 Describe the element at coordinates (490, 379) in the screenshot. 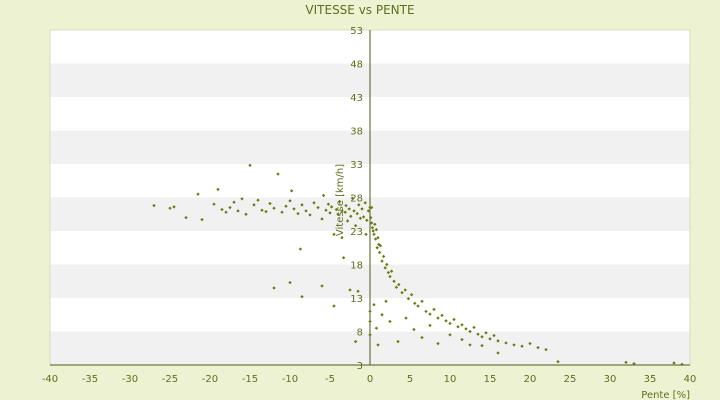

I see `x-tick-label: 15` at that location.